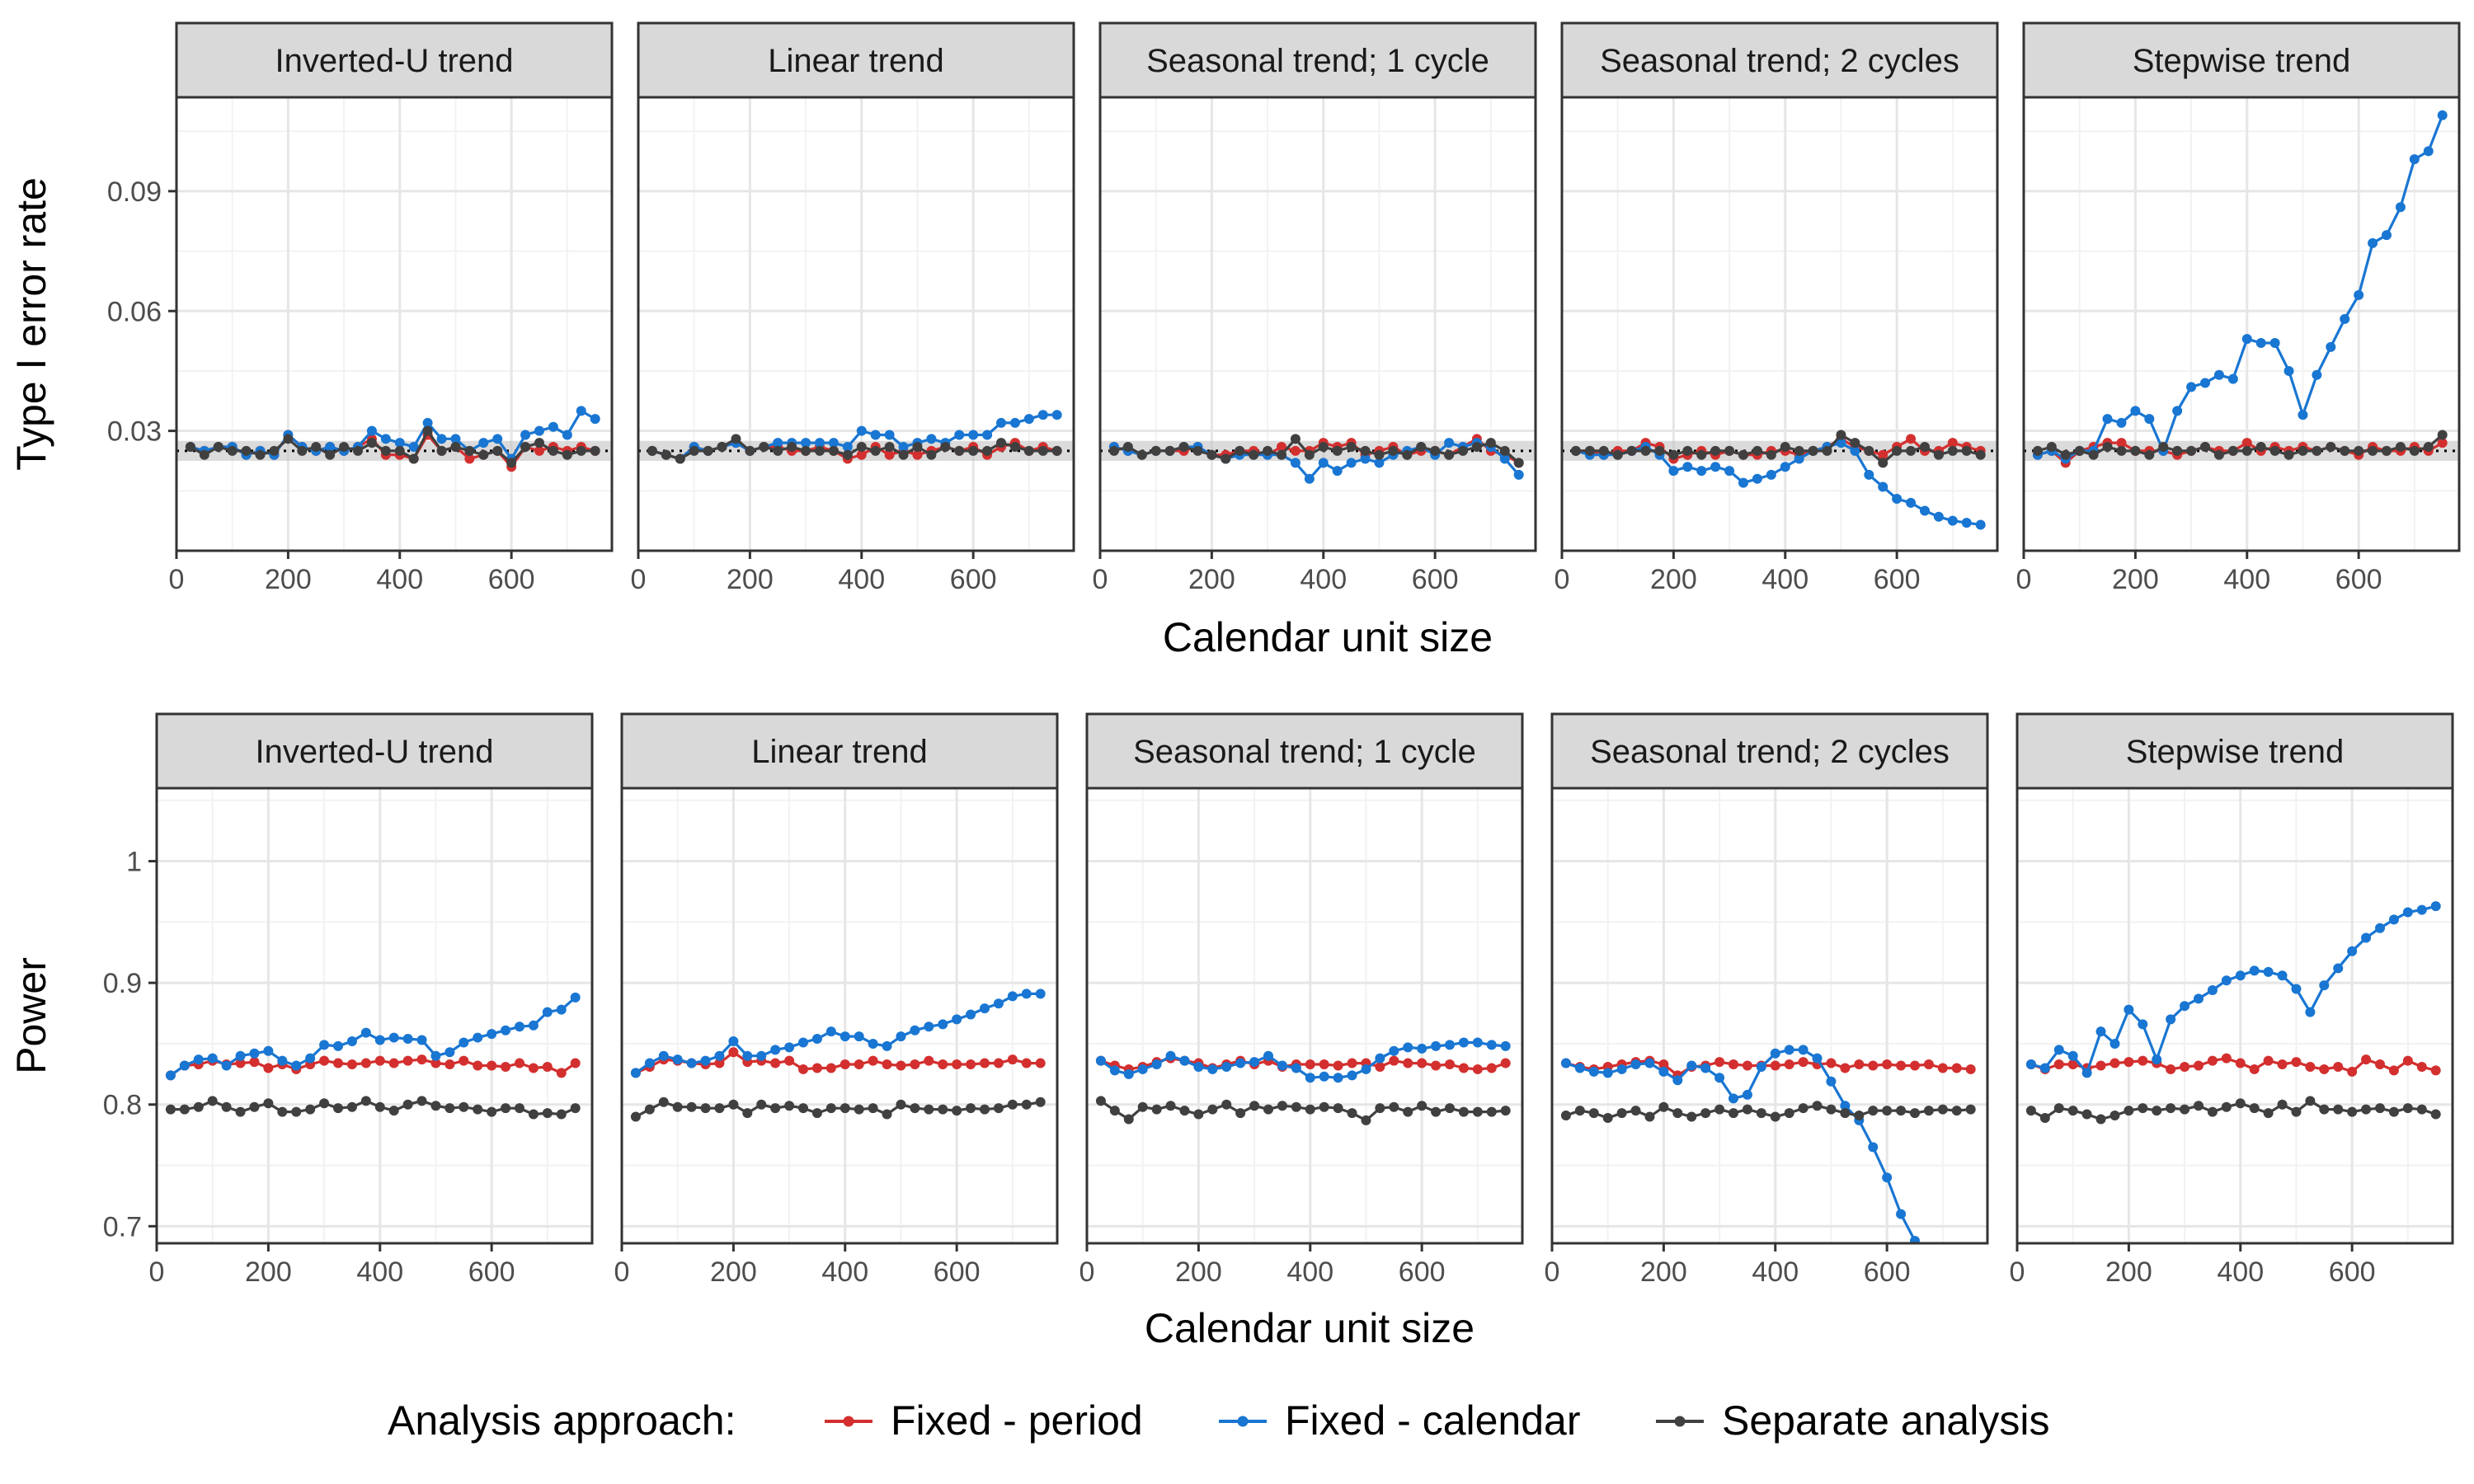 This screenshot has height=1484, width=2474. I want to click on panel: Stepwise trend 0 200 400 600, so click(2232, 1000).